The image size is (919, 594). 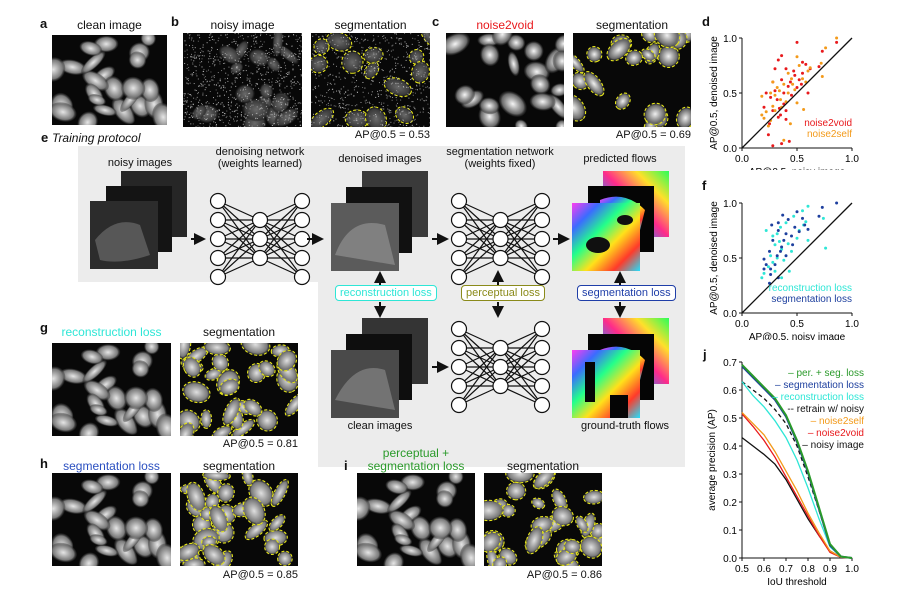 I want to click on svg-text: – reconstruction loss, so click(x=818, y=397).